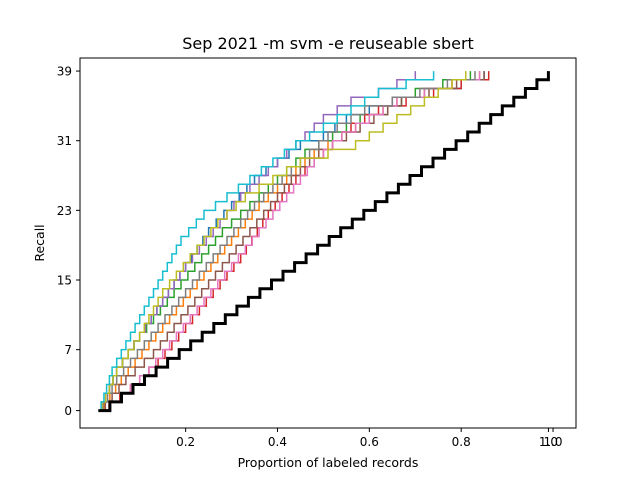 The image size is (640, 480). Describe the element at coordinates (328, 462) in the screenshot. I see `x-axis-label: Proportion of labeled records` at that location.